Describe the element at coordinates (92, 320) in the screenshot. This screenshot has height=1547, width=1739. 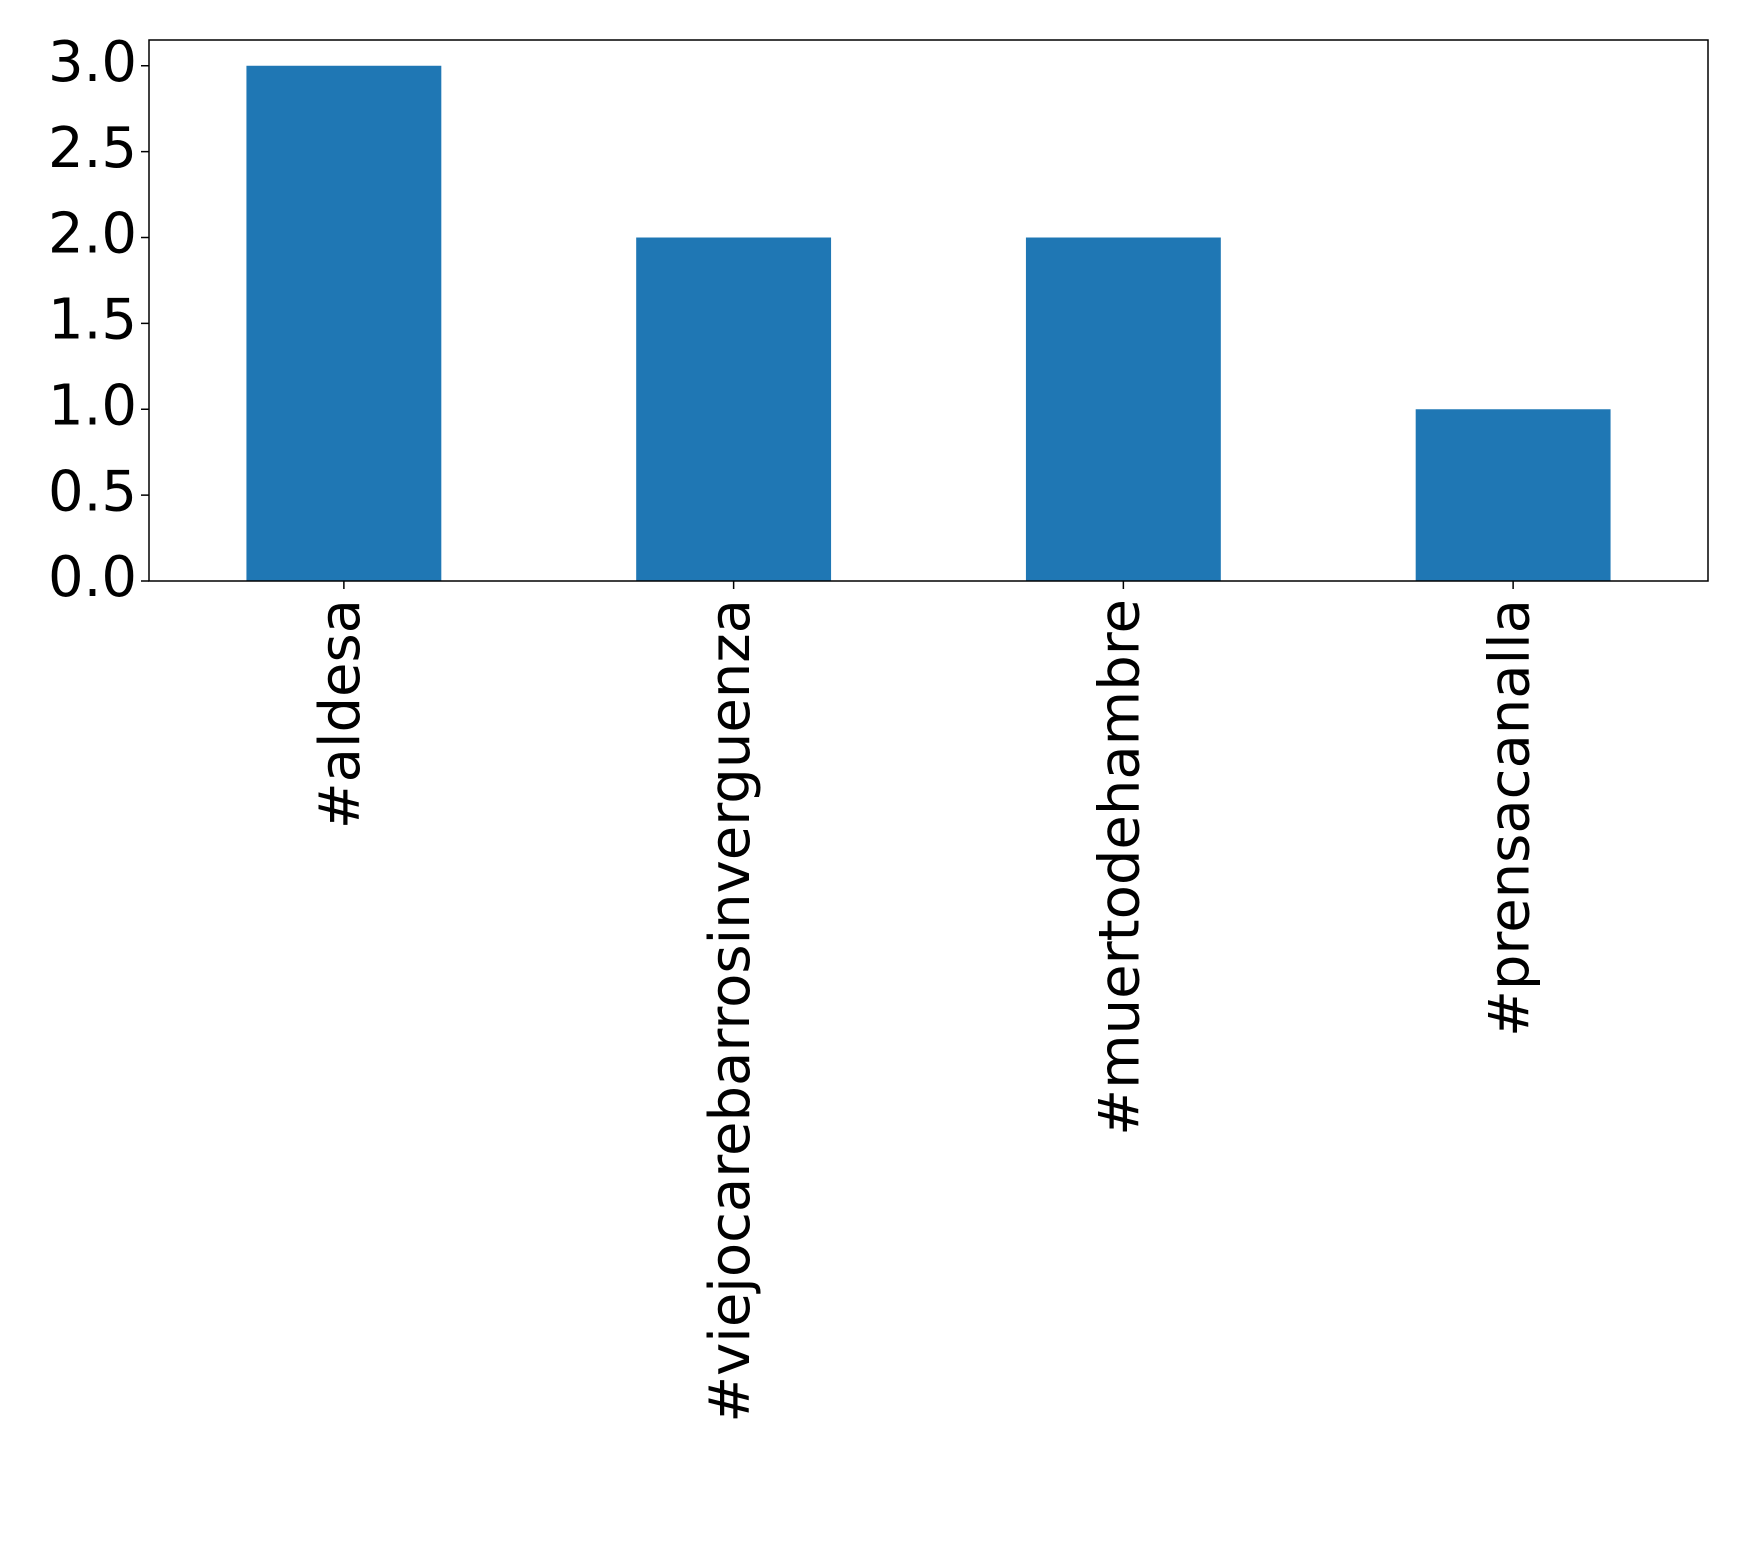
I see `y-tick-label: 1.5` at that location.